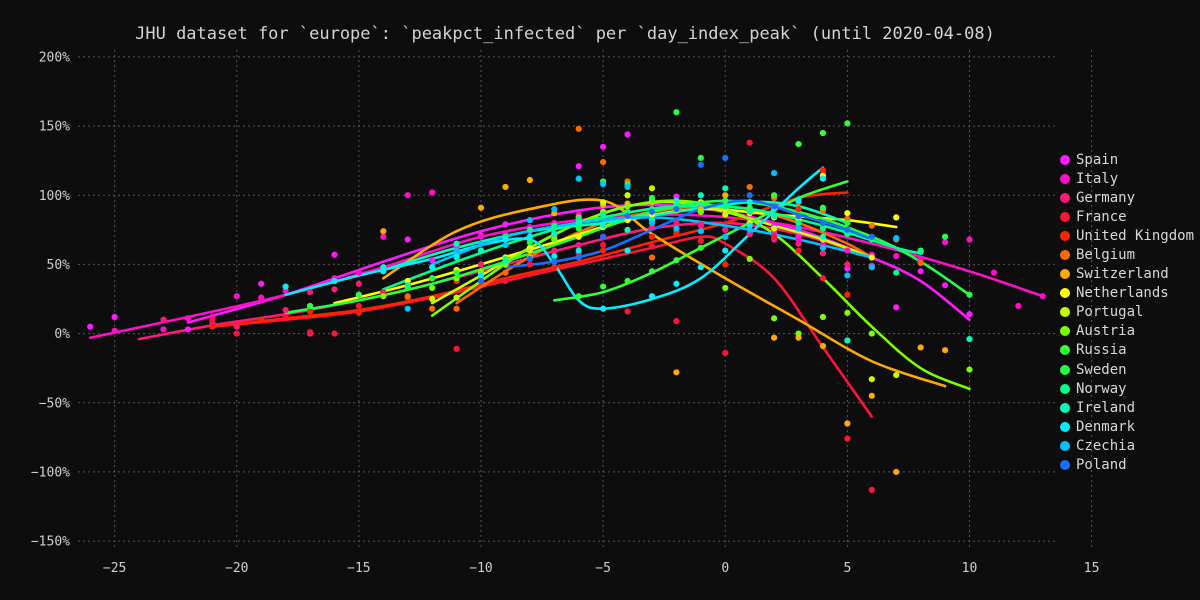 This screenshot has height=600, width=1200. Describe the element at coordinates (970, 568) in the screenshot. I see `x-tick-label: 10` at that location.